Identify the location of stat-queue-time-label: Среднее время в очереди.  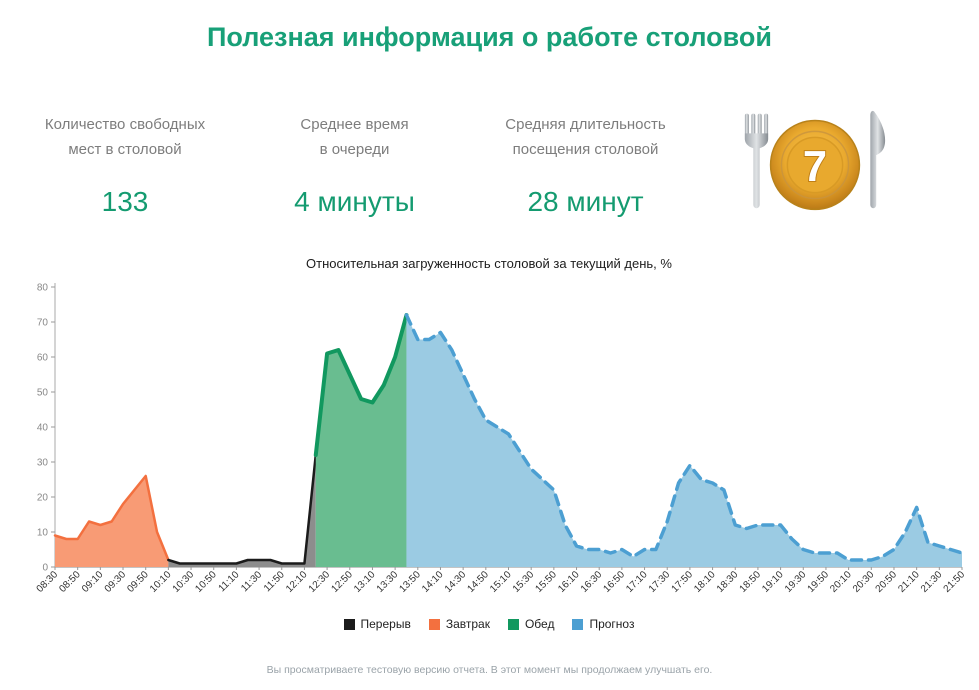
(354, 137).